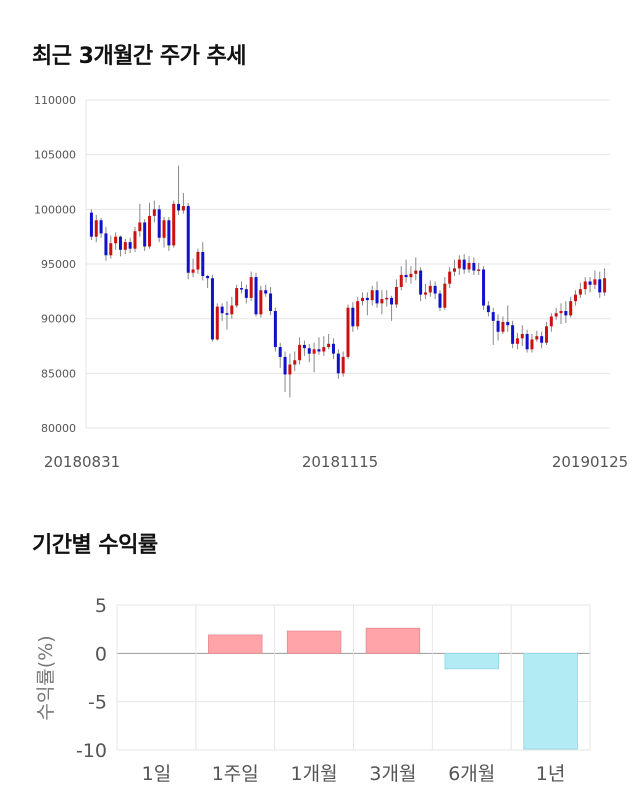 Image resolution: width=640 pixels, height=810 pixels. I want to click on y-tick-label: 0, so click(101, 654).